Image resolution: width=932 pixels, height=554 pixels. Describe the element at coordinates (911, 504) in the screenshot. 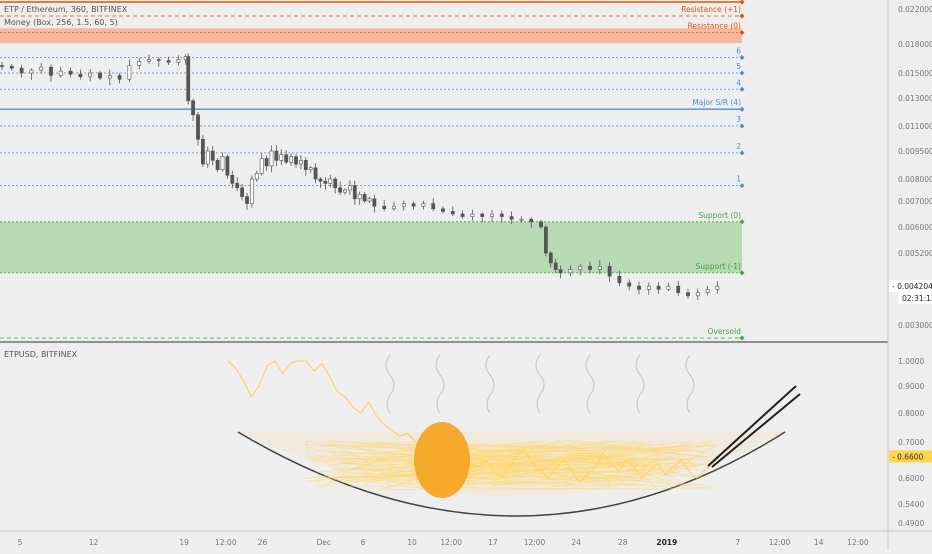

I see `lower-tick-label: 0.5400` at that location.